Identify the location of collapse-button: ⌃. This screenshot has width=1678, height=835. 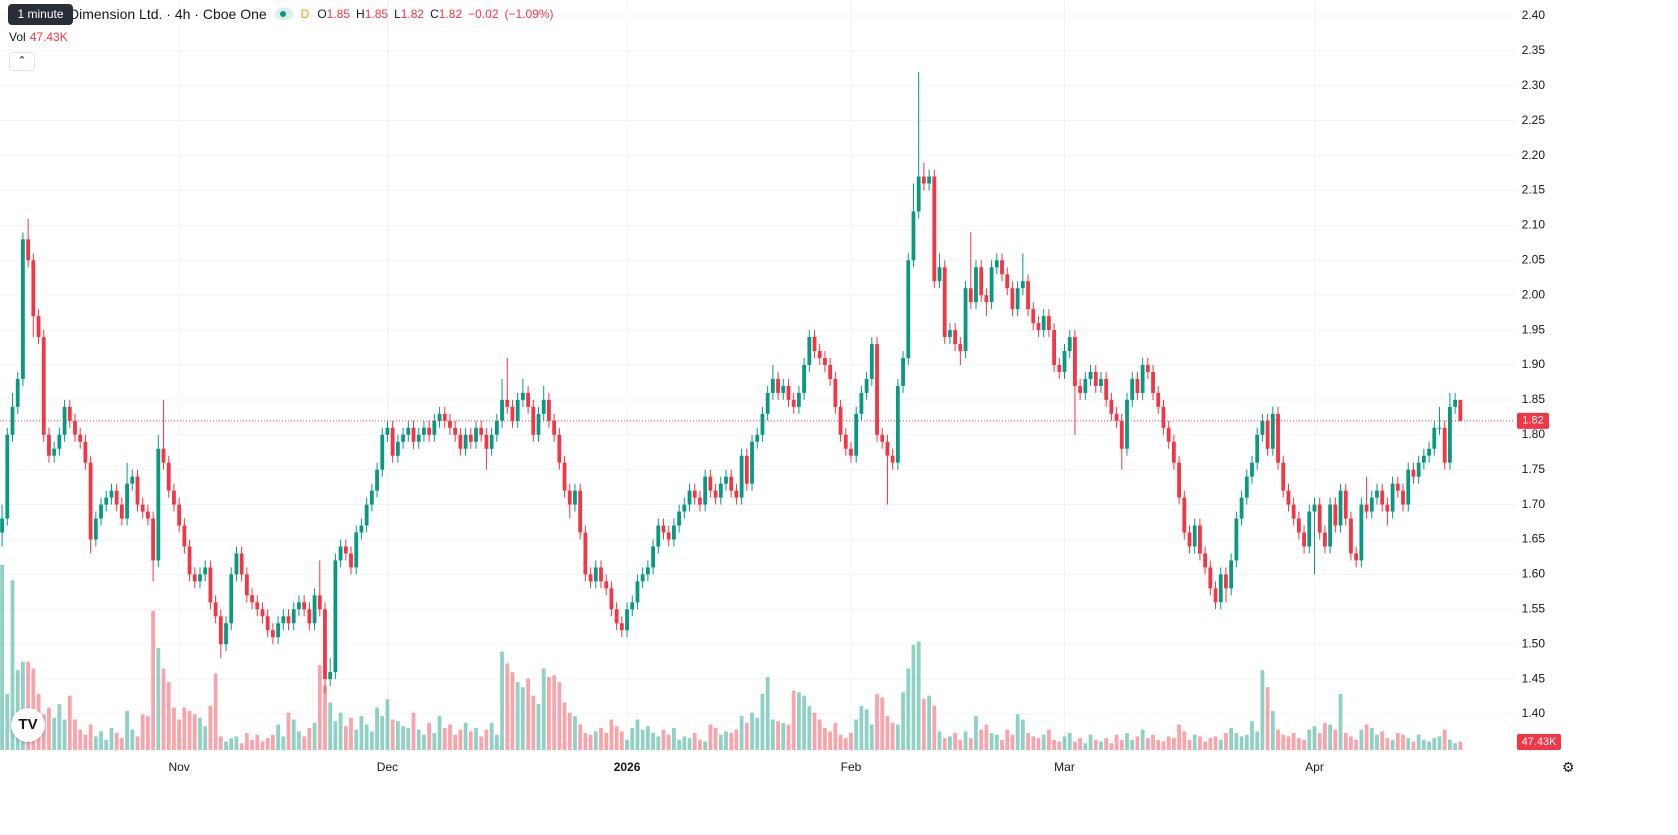
(22, 61).